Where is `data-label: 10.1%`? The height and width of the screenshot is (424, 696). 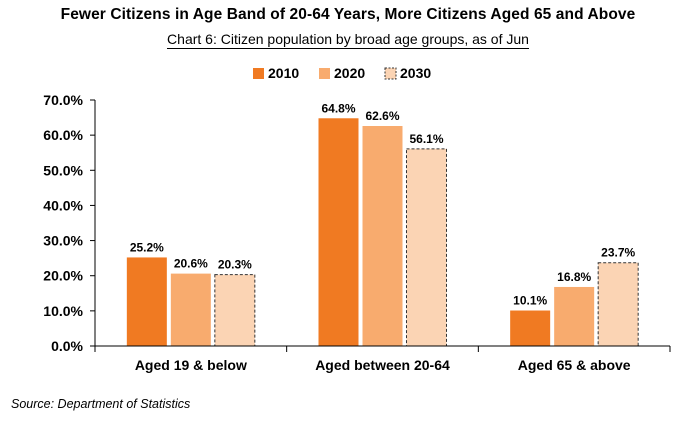
data-label: 10.1% is located at coordinates (530, 301).